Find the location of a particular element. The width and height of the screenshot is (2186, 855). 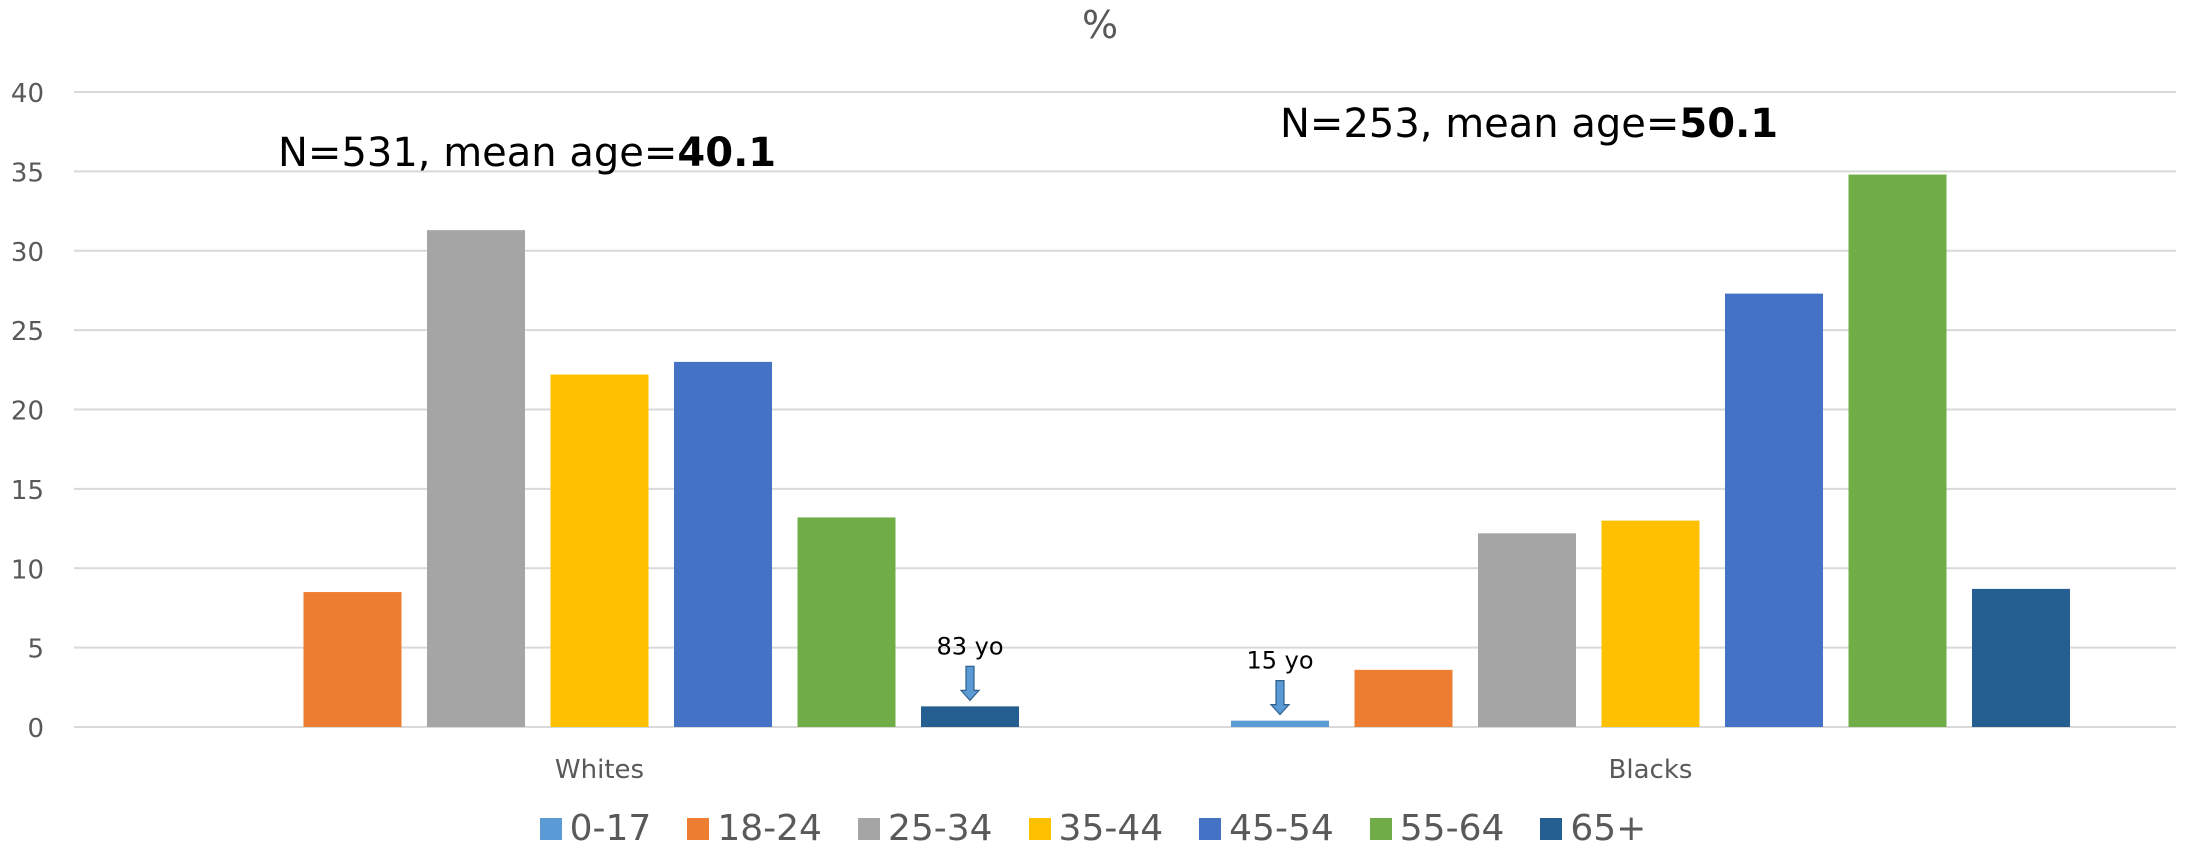

y-tick-label: 5 is located at coordinates (35, 650).